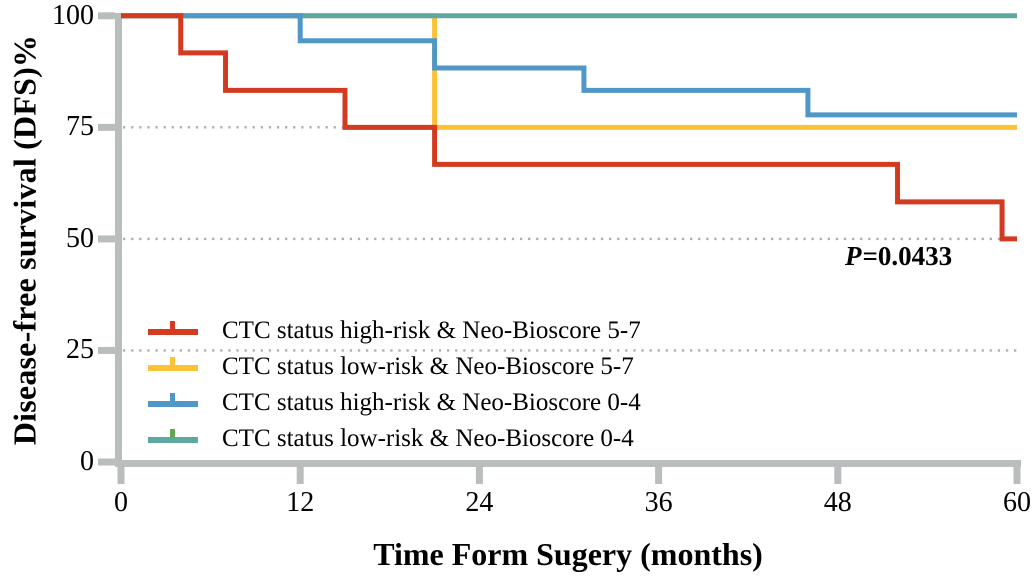 The image size is (1035, 584). I want to click on y-axis-line, so click(118, 240).